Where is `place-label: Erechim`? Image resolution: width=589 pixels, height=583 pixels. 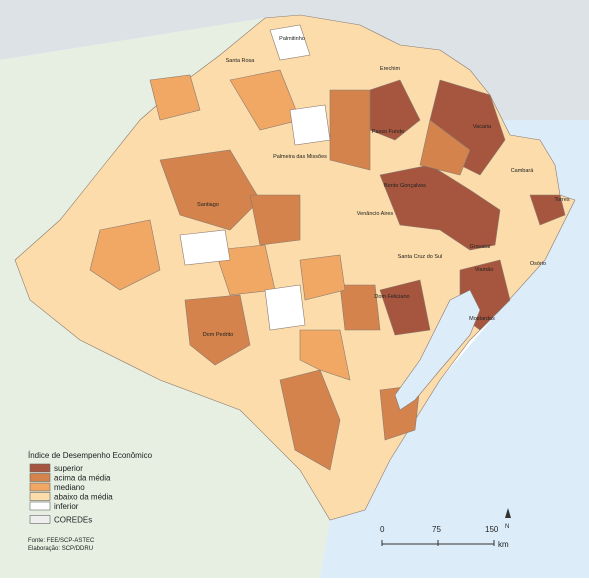 place-label: Erechim is located at coordinates (390, 69).